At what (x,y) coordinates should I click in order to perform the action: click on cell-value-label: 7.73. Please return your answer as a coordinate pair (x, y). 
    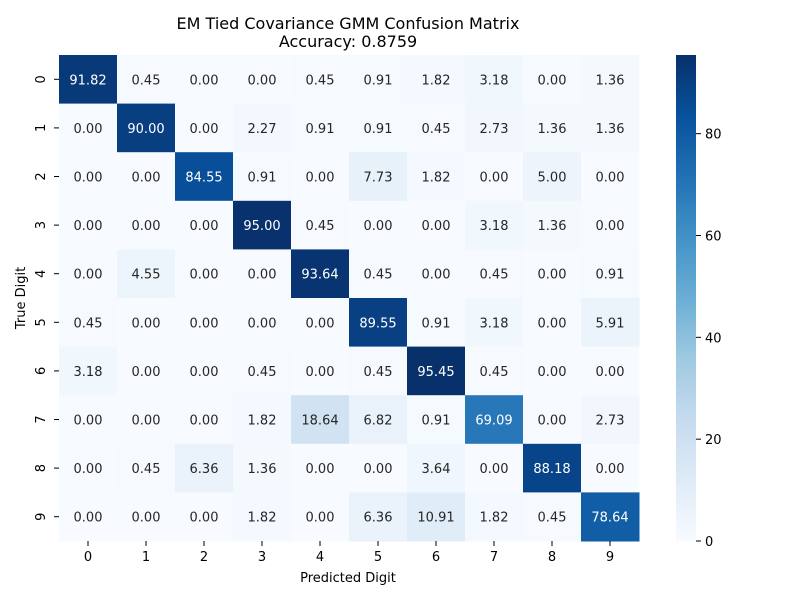
    Looking at the image, I should click on (378, 178).